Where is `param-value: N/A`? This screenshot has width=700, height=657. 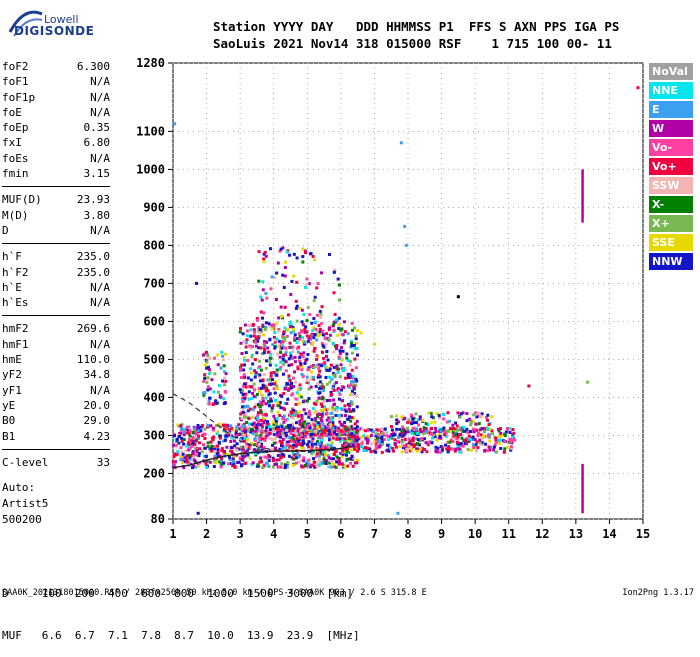 param-value: N/A is located at coordinates (100, 82).